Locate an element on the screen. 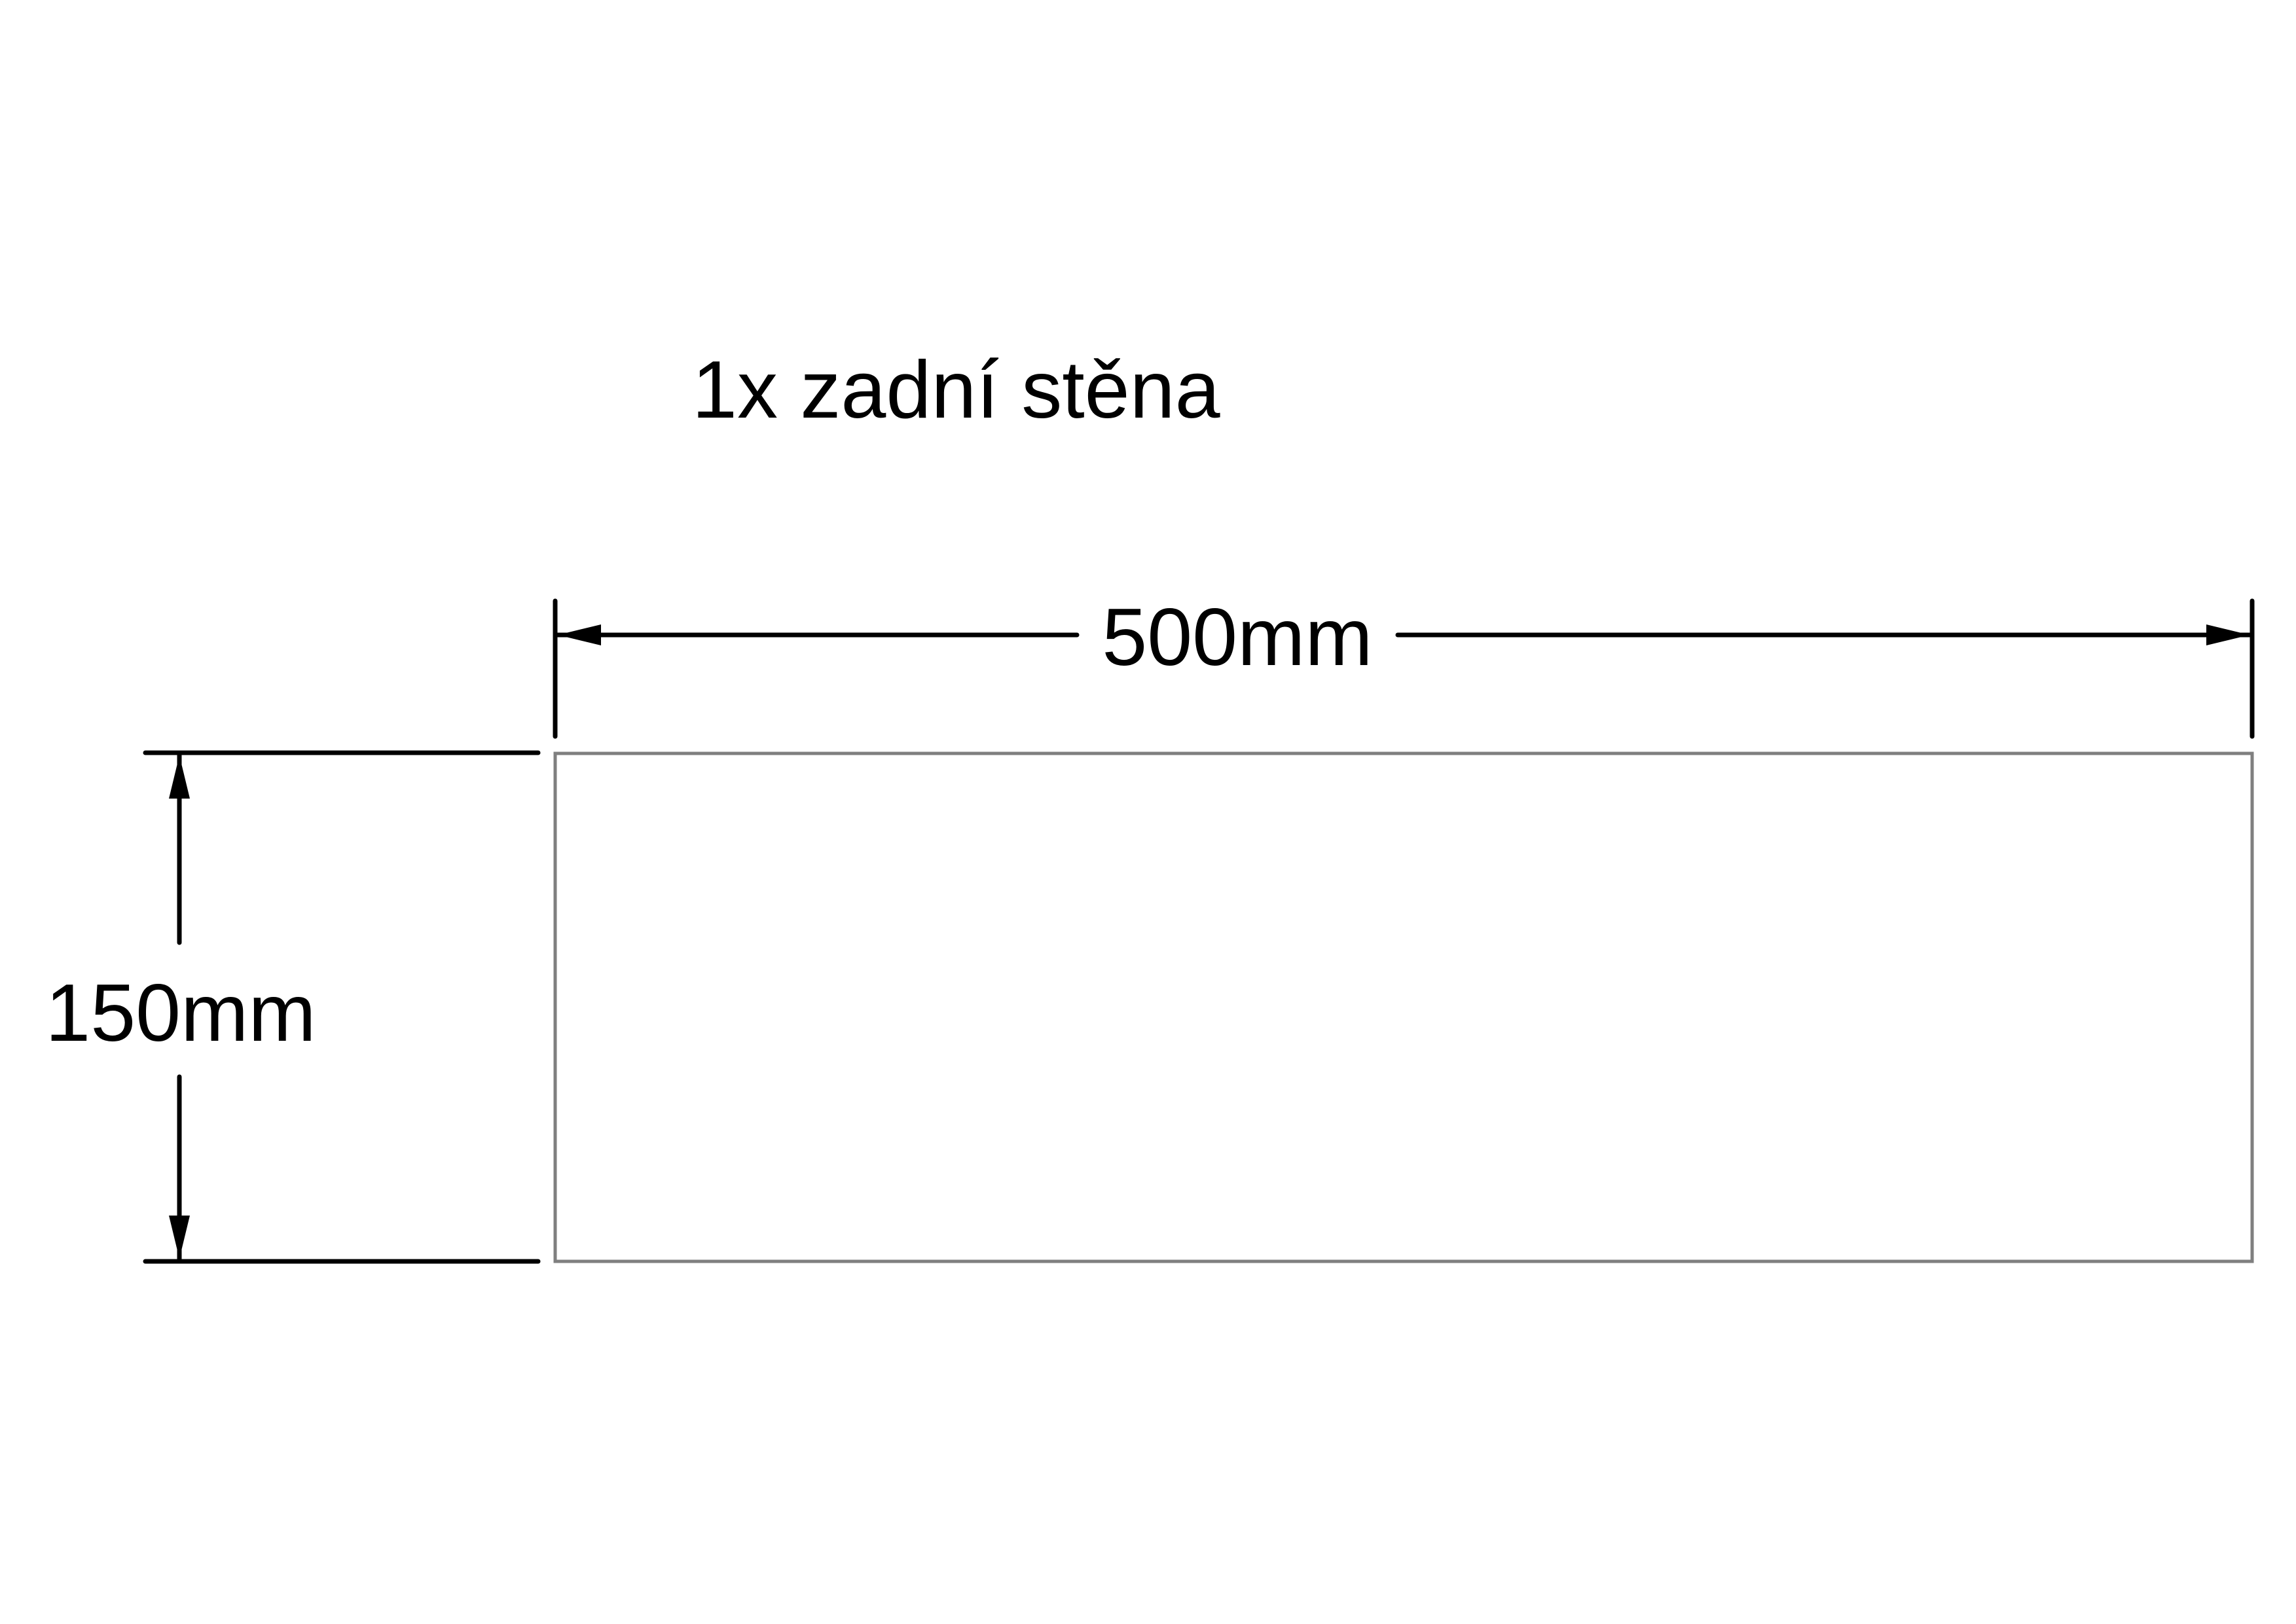 The width and height of the screenshot is (2296, 1624). width-arrowhead-left is located at coordinates (579, 634).